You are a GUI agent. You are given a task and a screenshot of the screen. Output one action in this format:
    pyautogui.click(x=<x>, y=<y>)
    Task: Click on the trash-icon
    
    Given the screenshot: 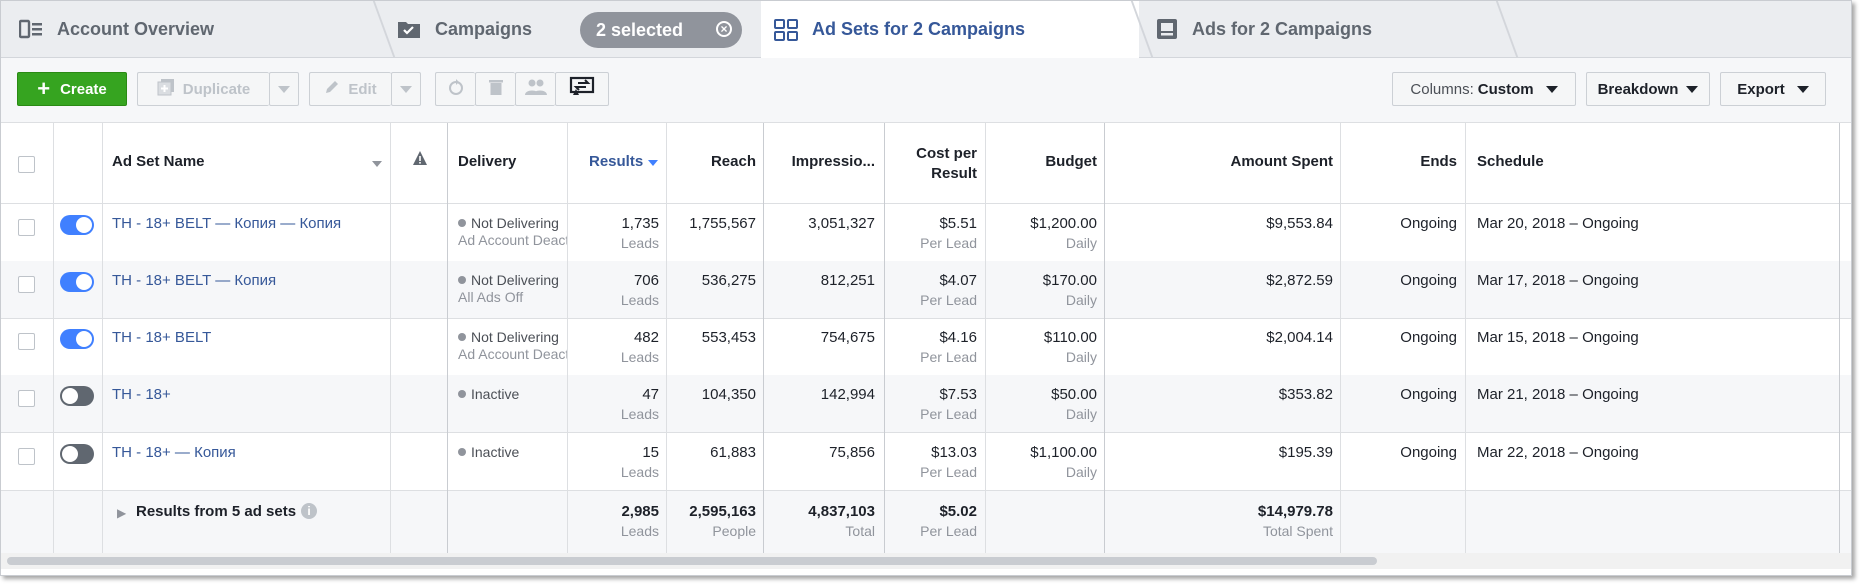 What is the action you would take?
    pyautogui.click(x=496, y=89)
    